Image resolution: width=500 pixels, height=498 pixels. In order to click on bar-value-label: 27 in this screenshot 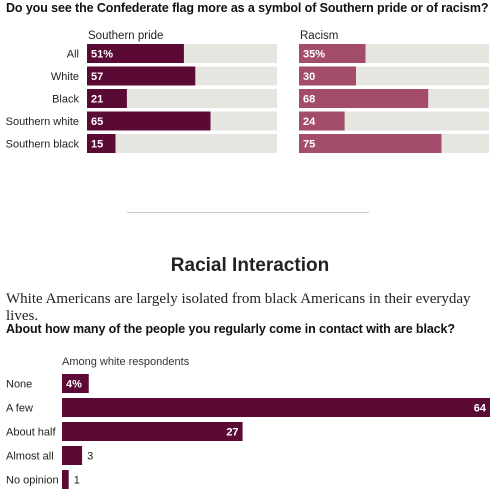, I will do `click(232, 433)`.